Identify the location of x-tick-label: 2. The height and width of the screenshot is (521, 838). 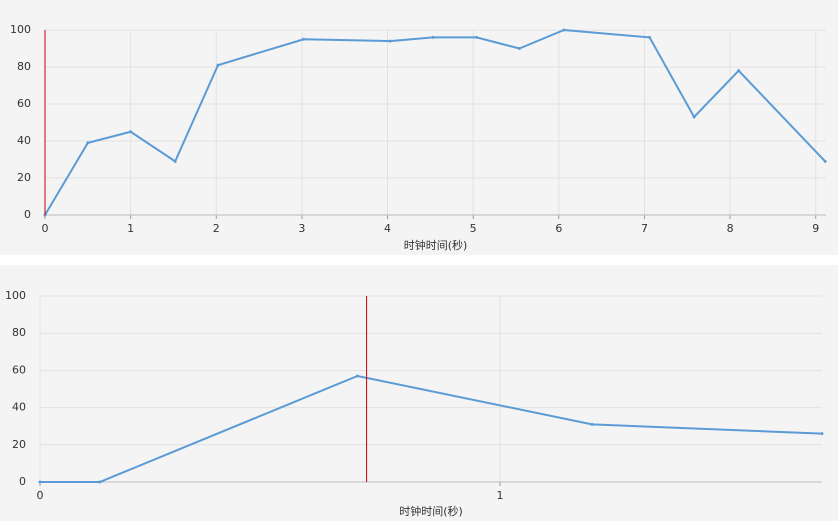
(216, 228).